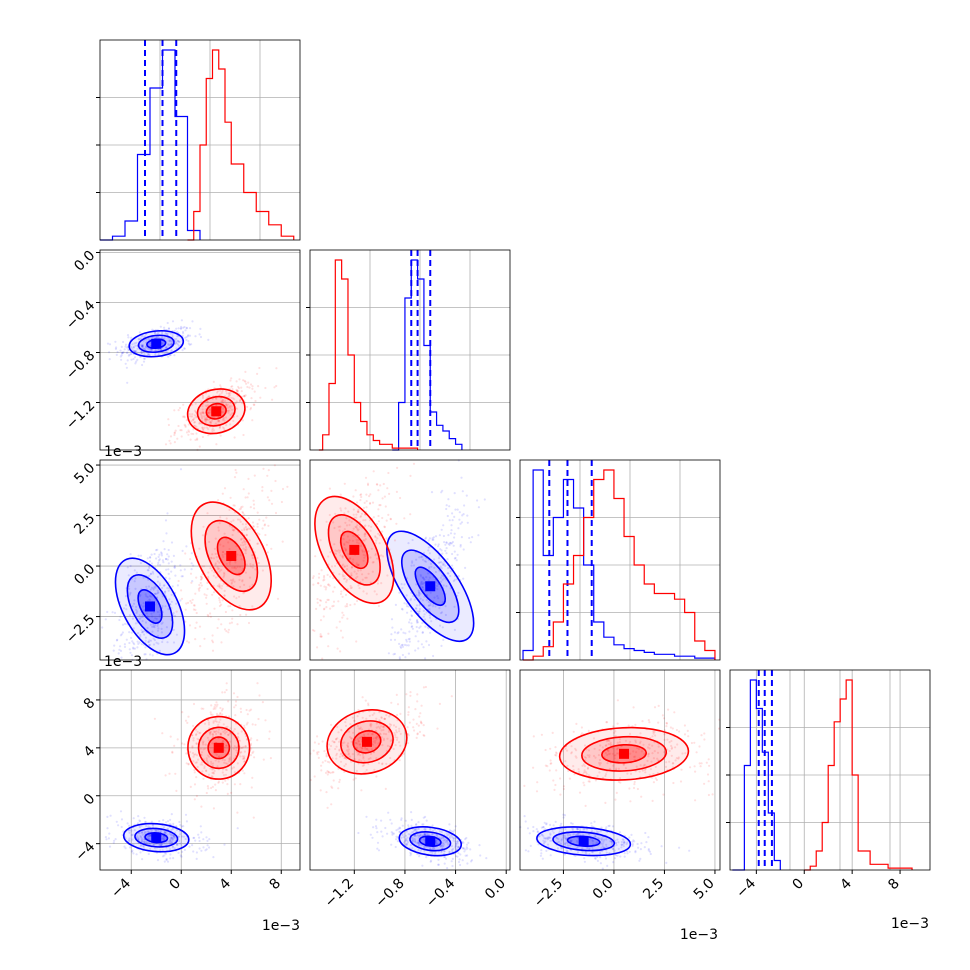 The height and width of the screenshot is (970, 970). I want to click on density-peak, so click(366, 741).